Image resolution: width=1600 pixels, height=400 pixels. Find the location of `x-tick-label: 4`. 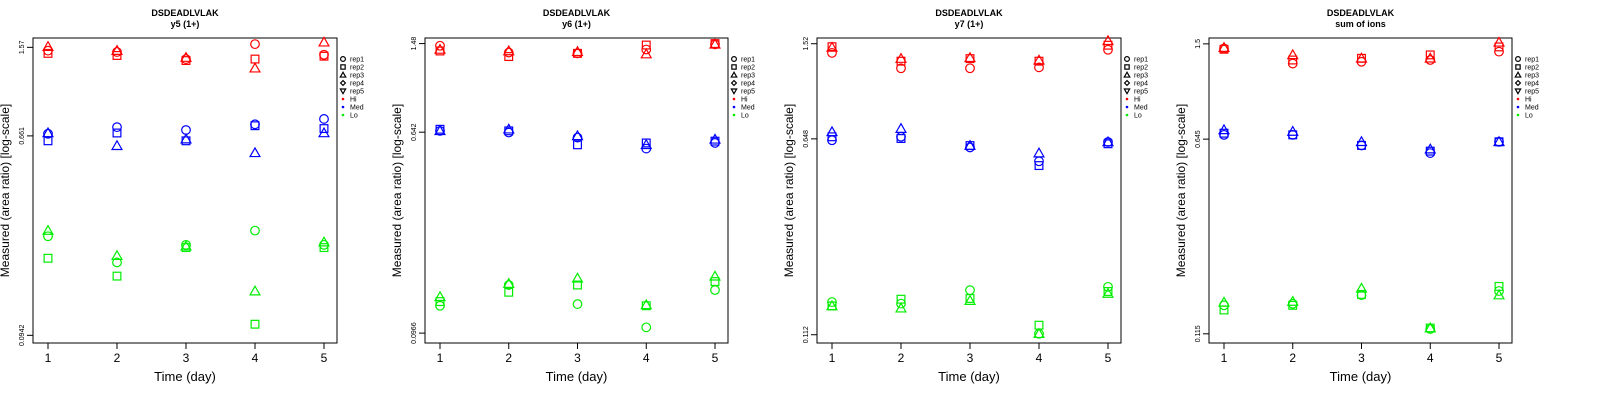

x-tick-label: 4 is located at coordinates (646, 358).